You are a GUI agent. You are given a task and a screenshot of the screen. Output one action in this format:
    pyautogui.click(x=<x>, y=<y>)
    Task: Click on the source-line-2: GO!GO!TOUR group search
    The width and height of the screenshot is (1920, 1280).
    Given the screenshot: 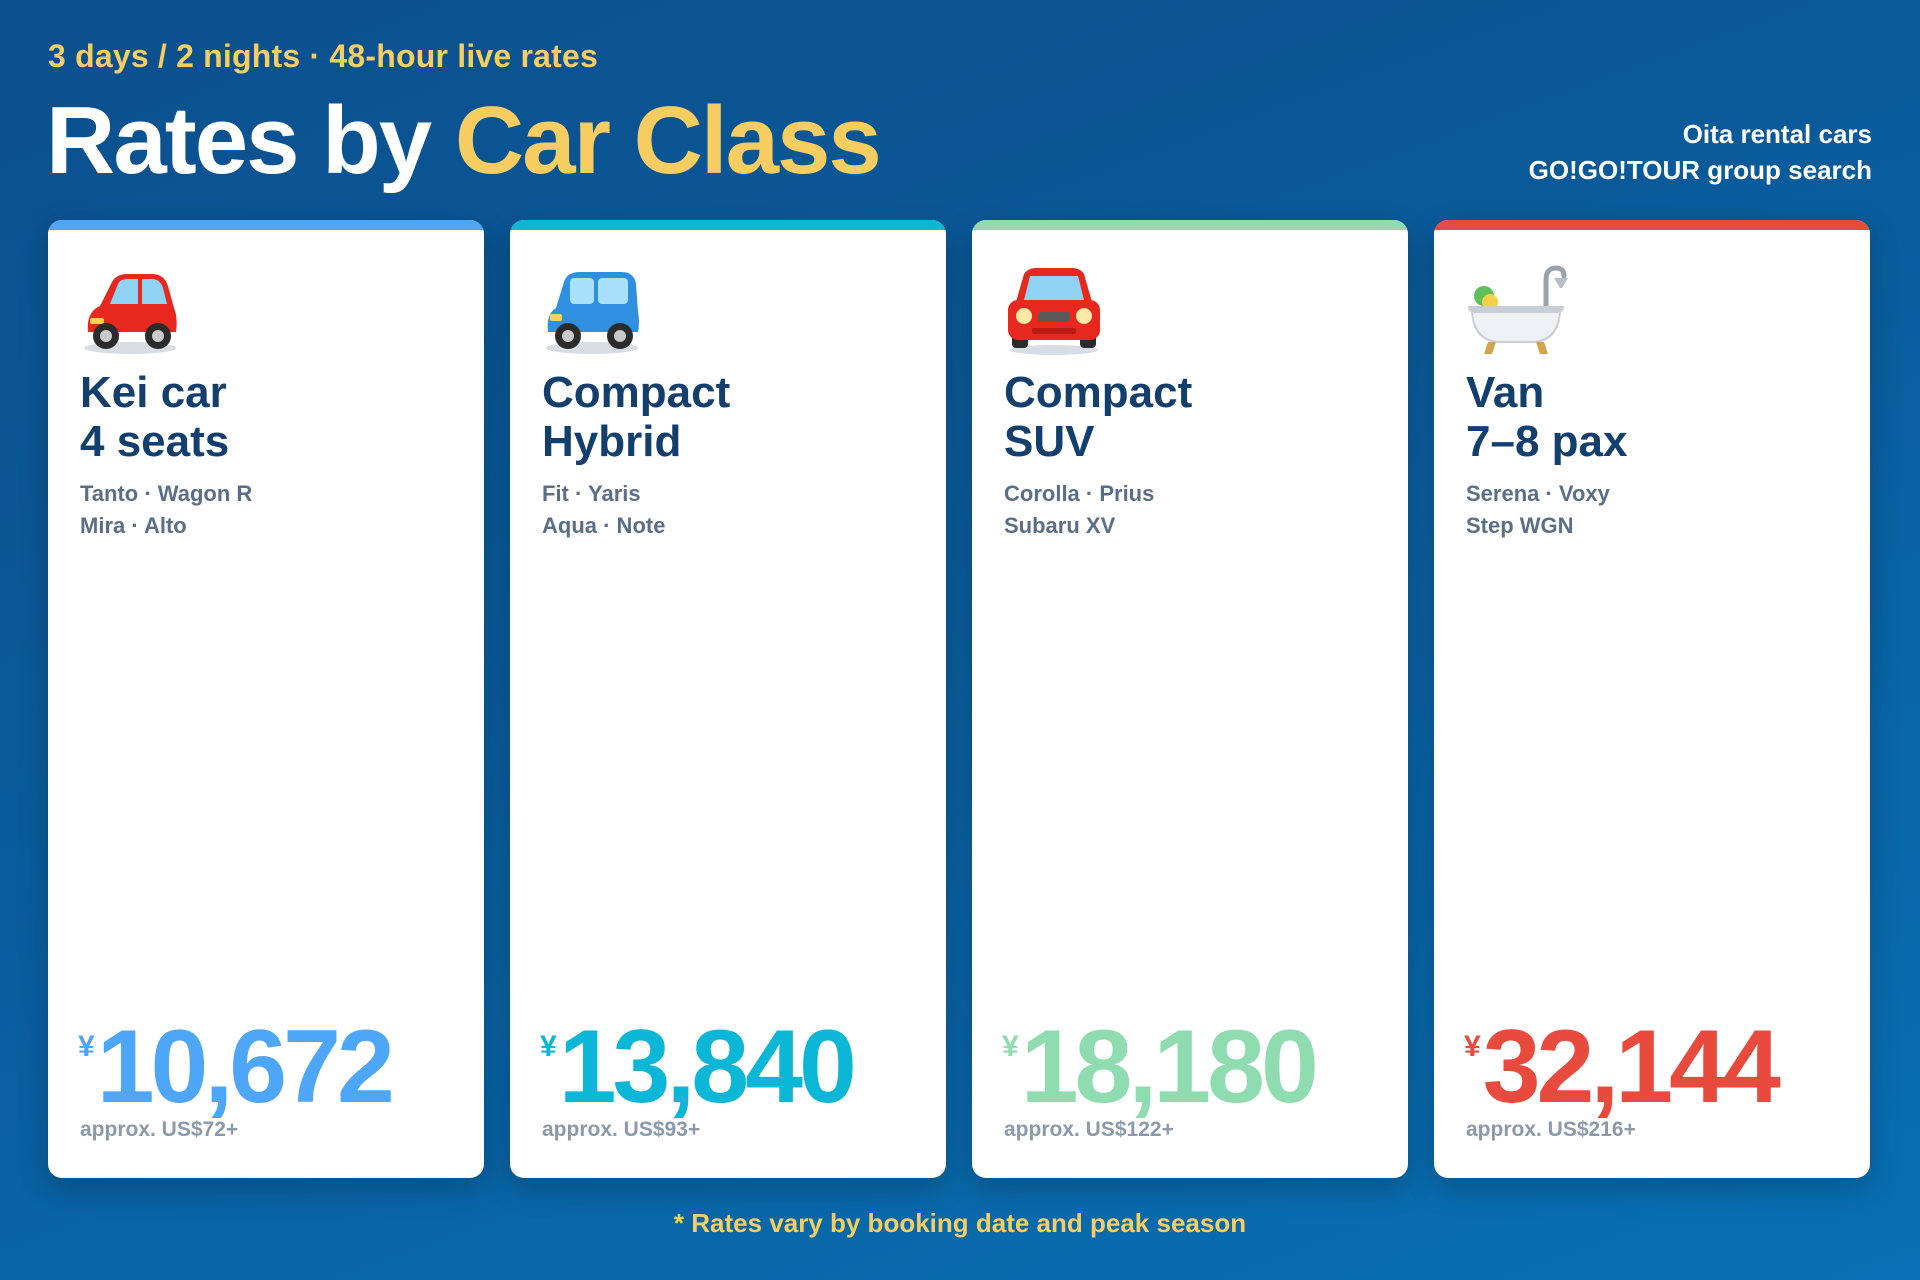 What is the action you would take?
    pyautogui.click(x=1700, y=170)
    